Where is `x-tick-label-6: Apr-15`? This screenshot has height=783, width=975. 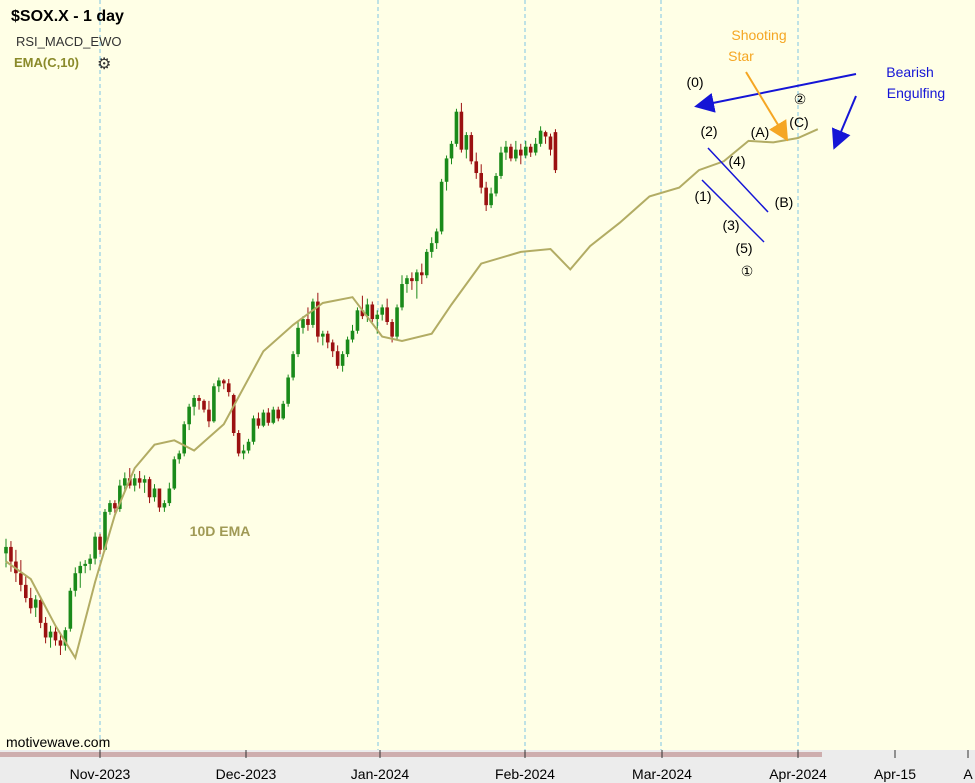 x-tick-label-6: Apr-15 is located at coordinates (895, 774).